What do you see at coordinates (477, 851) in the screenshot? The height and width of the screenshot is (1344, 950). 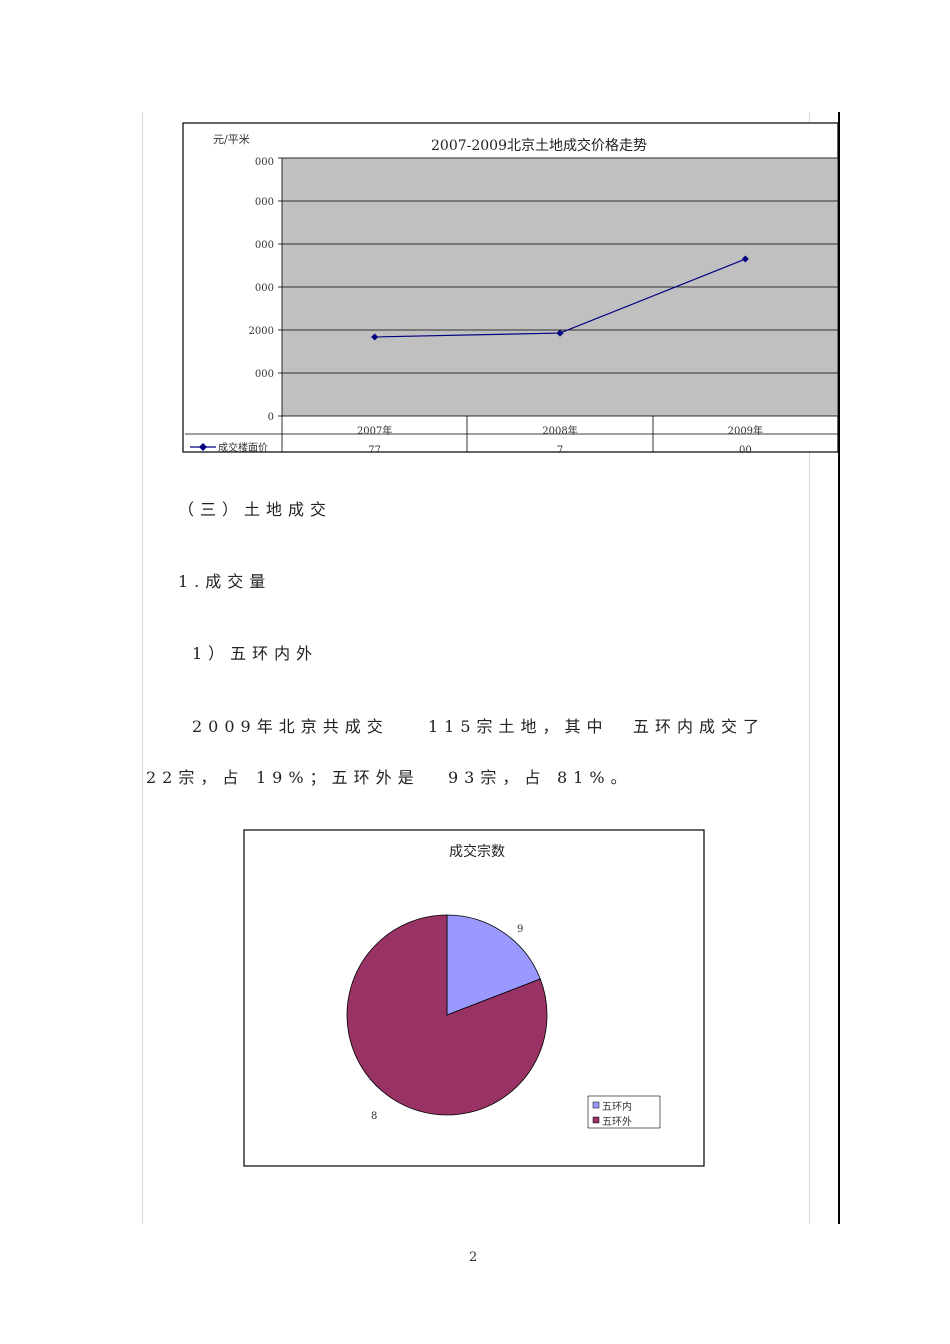 I see `pie-chart-title: 成交宗数` at bounding box center [477, 851].